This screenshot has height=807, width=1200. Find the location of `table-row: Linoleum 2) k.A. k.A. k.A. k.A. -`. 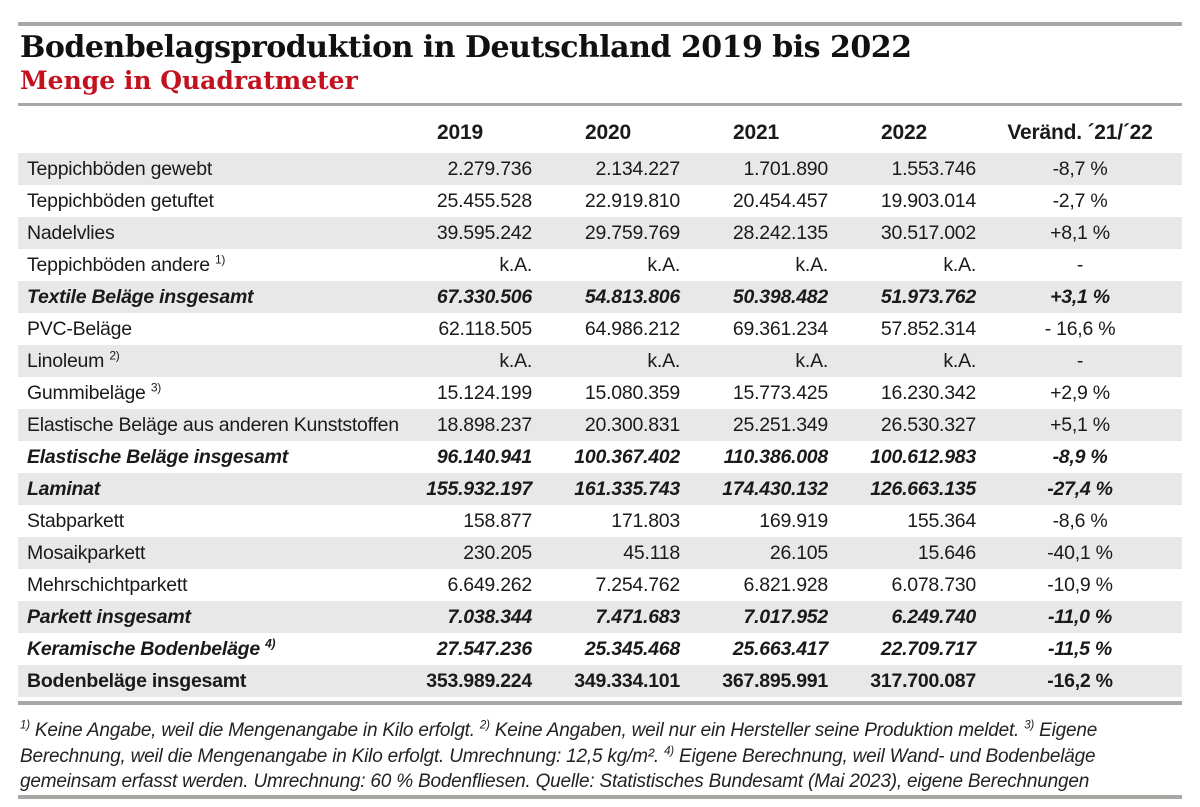

table-row: Linoleum 2) k.A. k.A. k.A. k.A. - is located at coordinates (600, 361).